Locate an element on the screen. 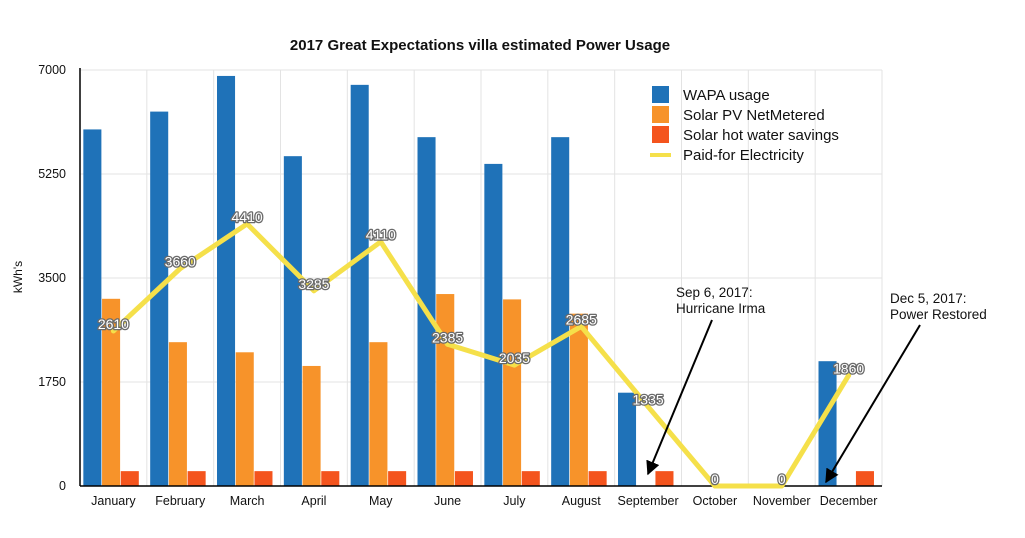 The width and height of the screenshot is (1025, 538). x-tick-label: October is located at coordinates (715, 501).